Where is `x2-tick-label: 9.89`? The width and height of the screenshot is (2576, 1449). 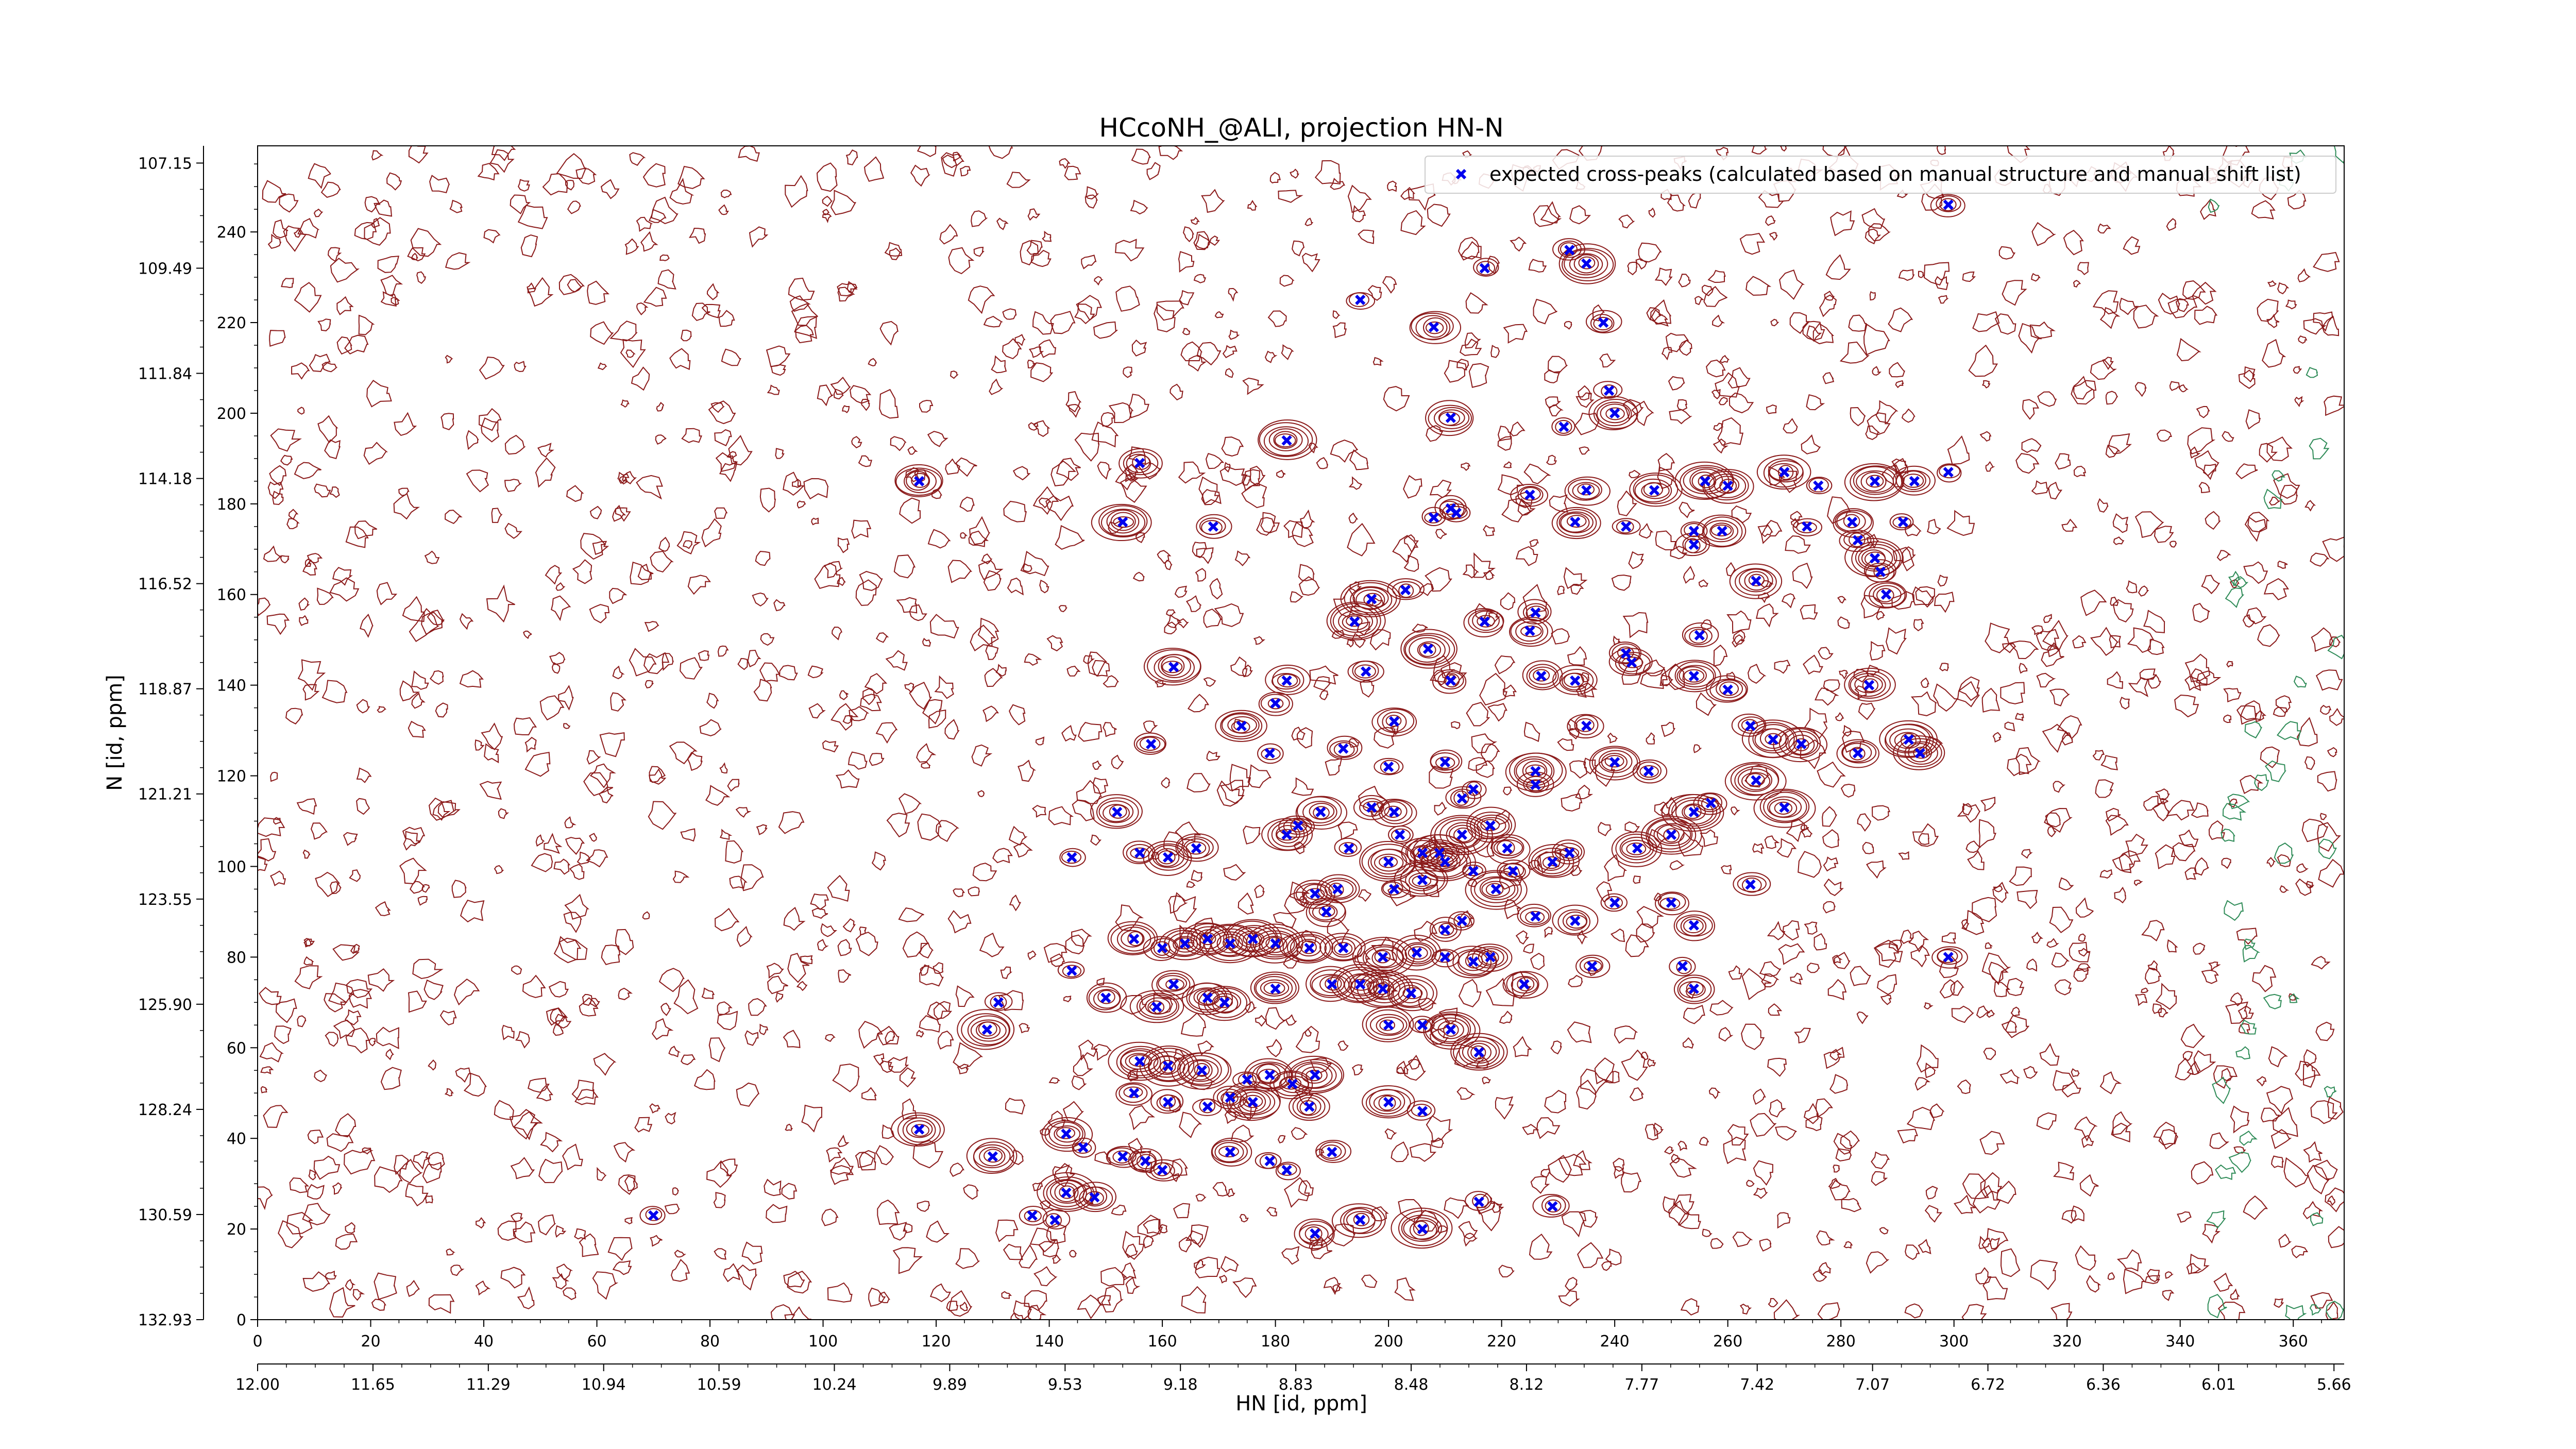 x2-tick-label: 9.89 is located at coordinates (950, 1385).